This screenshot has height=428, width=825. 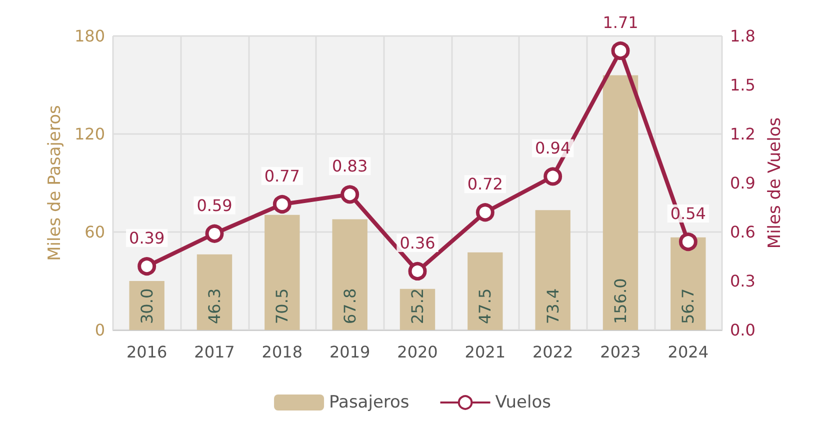 What do you see at coordinates (620, 352) in the screenshot?
I see `x-tick-label: 2023` at bounding box center [620, 352].